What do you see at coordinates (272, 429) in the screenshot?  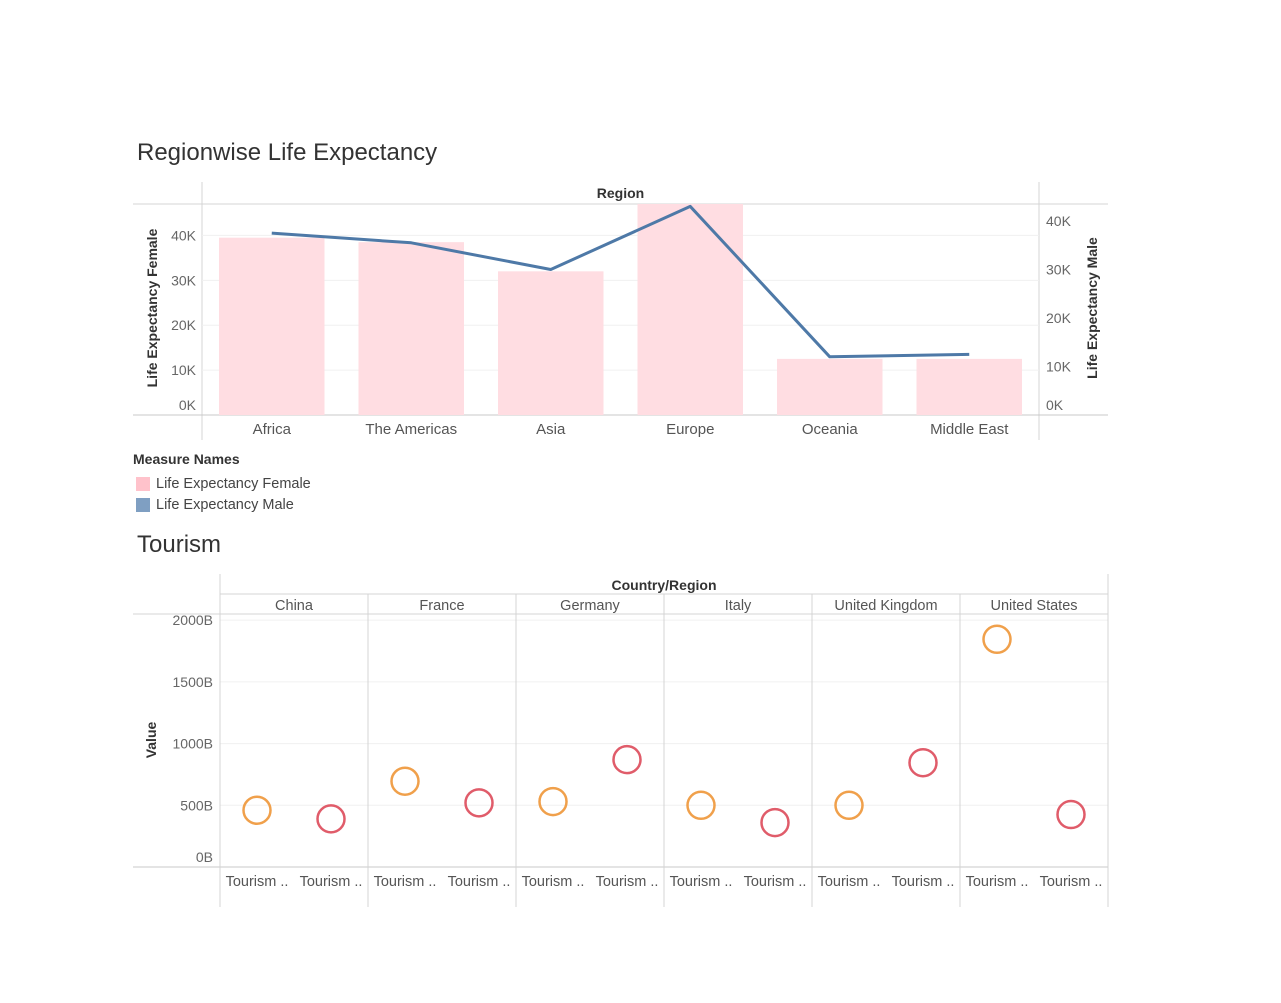 I see `x-tick-africa: Africa` at bounding box center [272, 429].